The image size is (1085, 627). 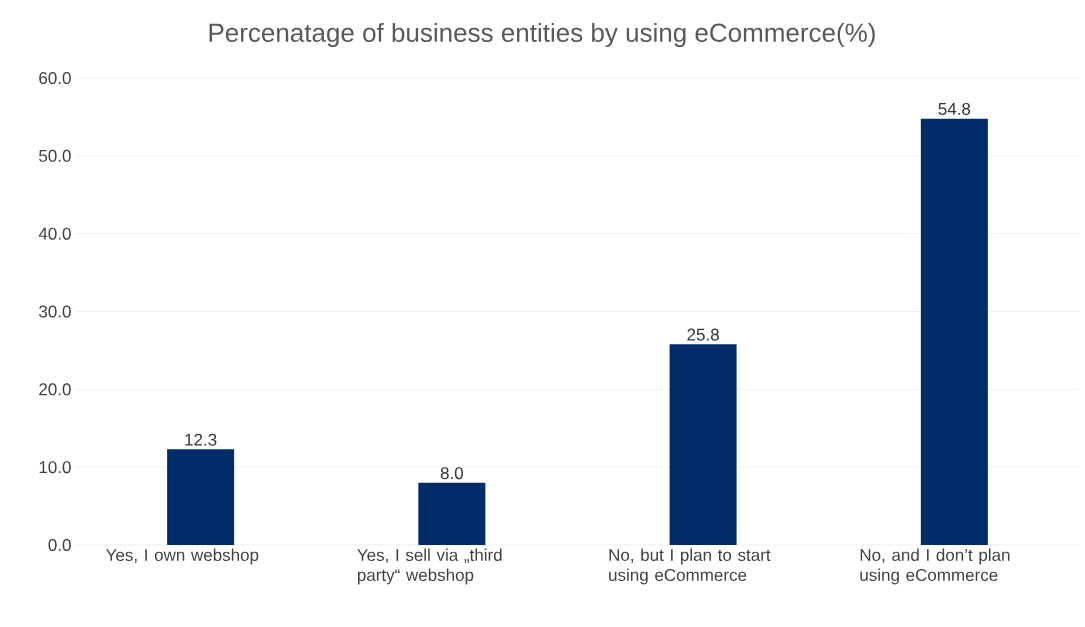 I want to click on data-label: 25.8, so click(x=703, y=334).